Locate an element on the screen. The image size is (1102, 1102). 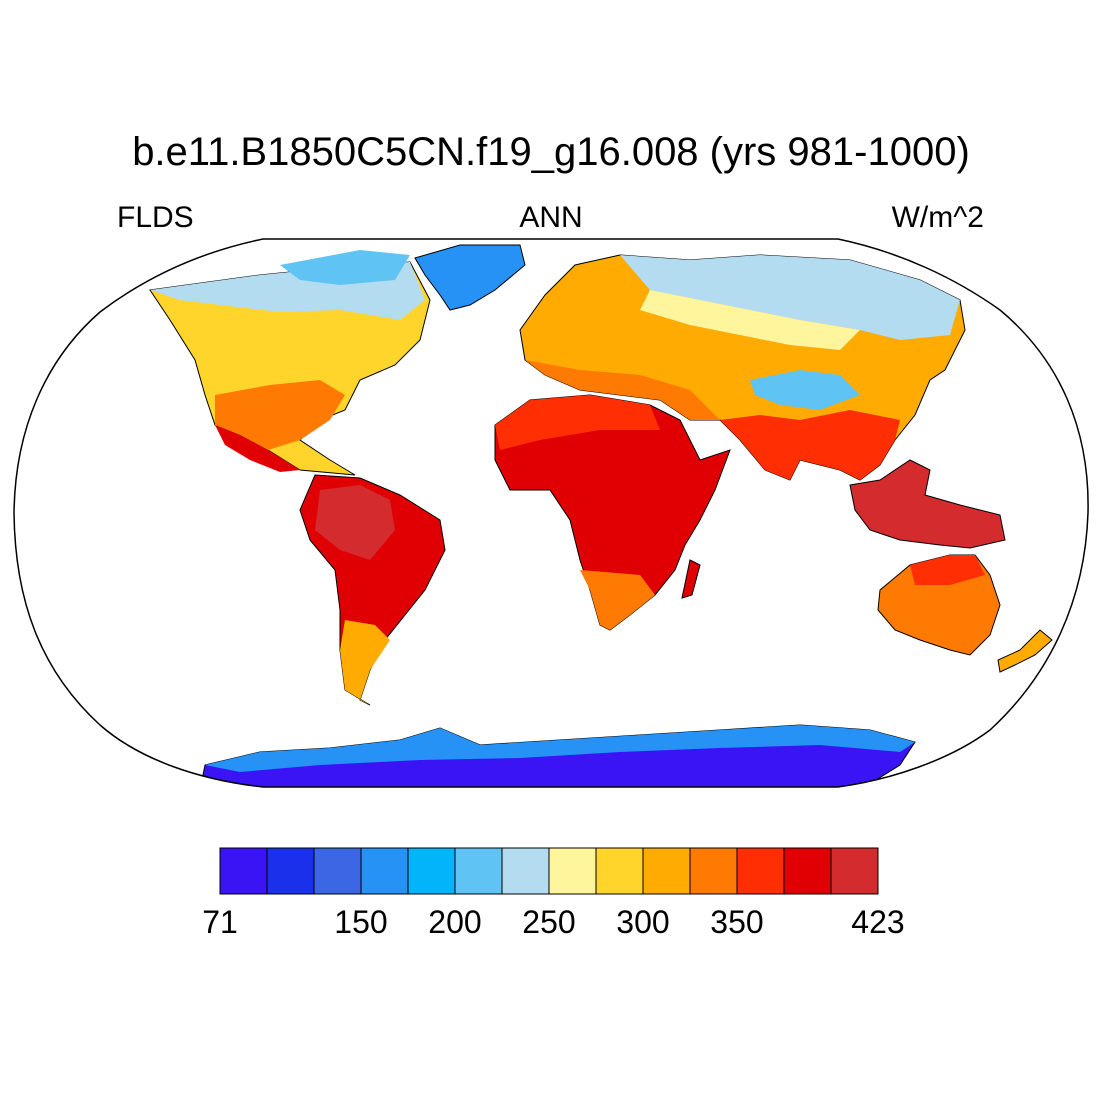
colorbar-tick-label: 200 is located at coordinates (455, 922).